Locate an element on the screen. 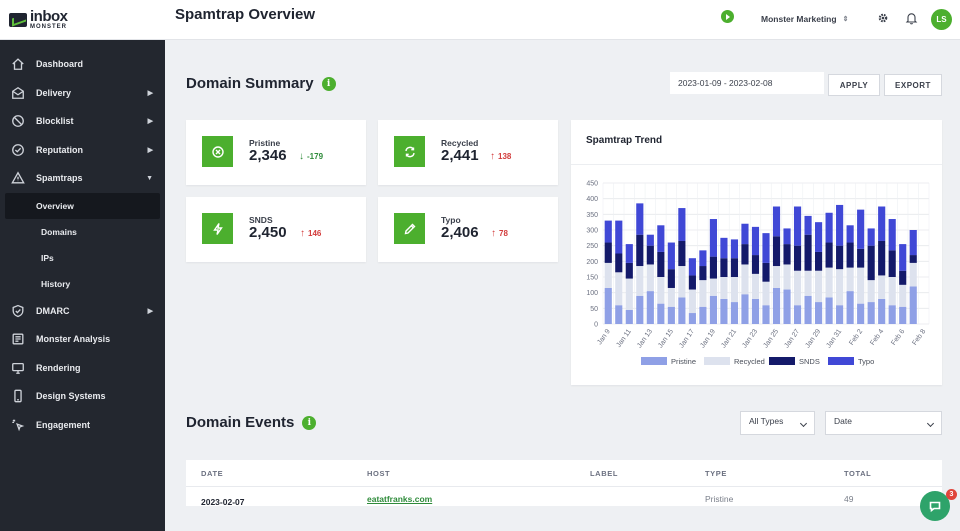  y-tick-label: 50 is located at coordinates (594, 309).